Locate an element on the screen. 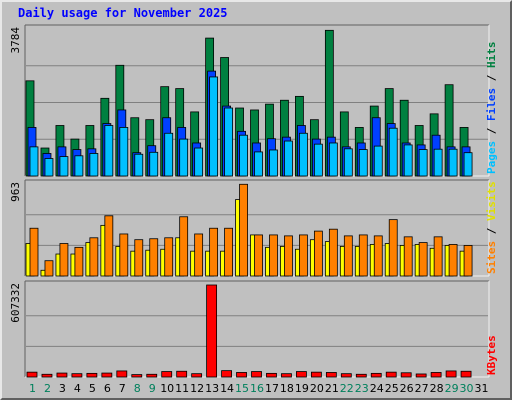 Image resolution: width=512 pixels, height=400 pixels. x-tick-label: 30 is located at coordinates (467, 388).